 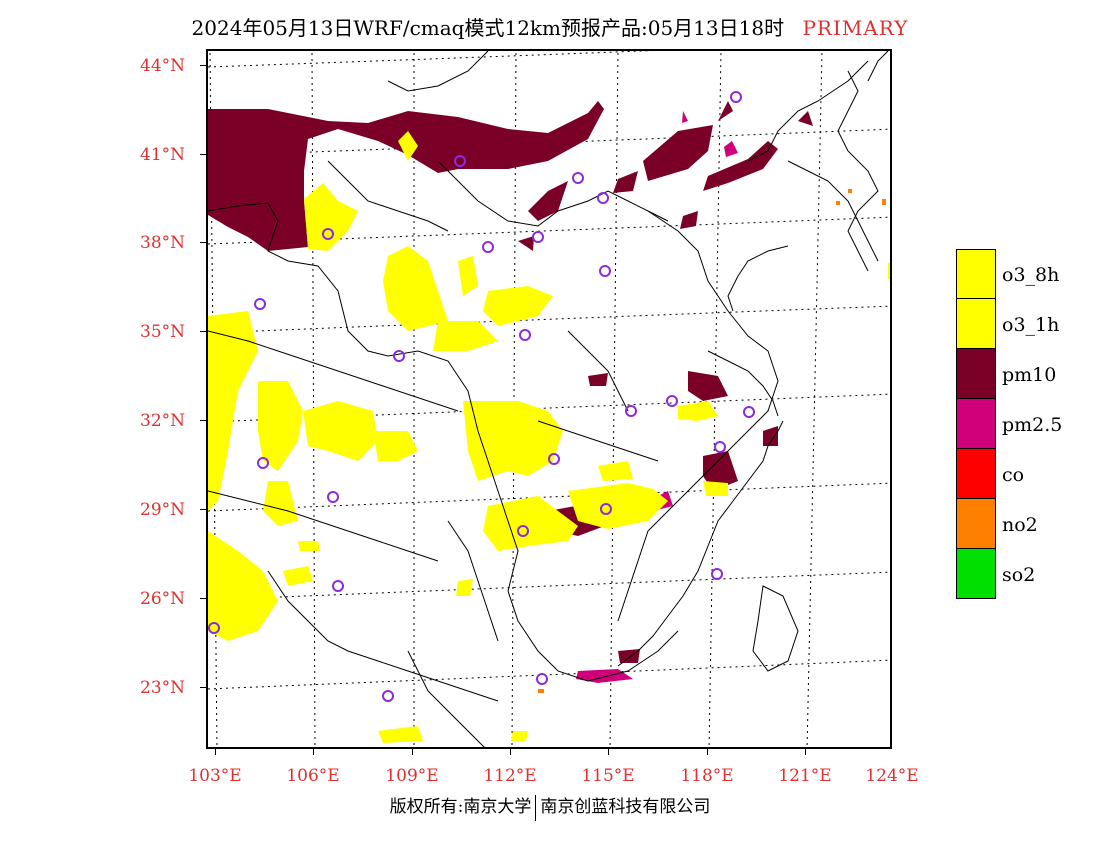 I want to click on legend-label-pm10: pm10, so click(x=1029, y=375).